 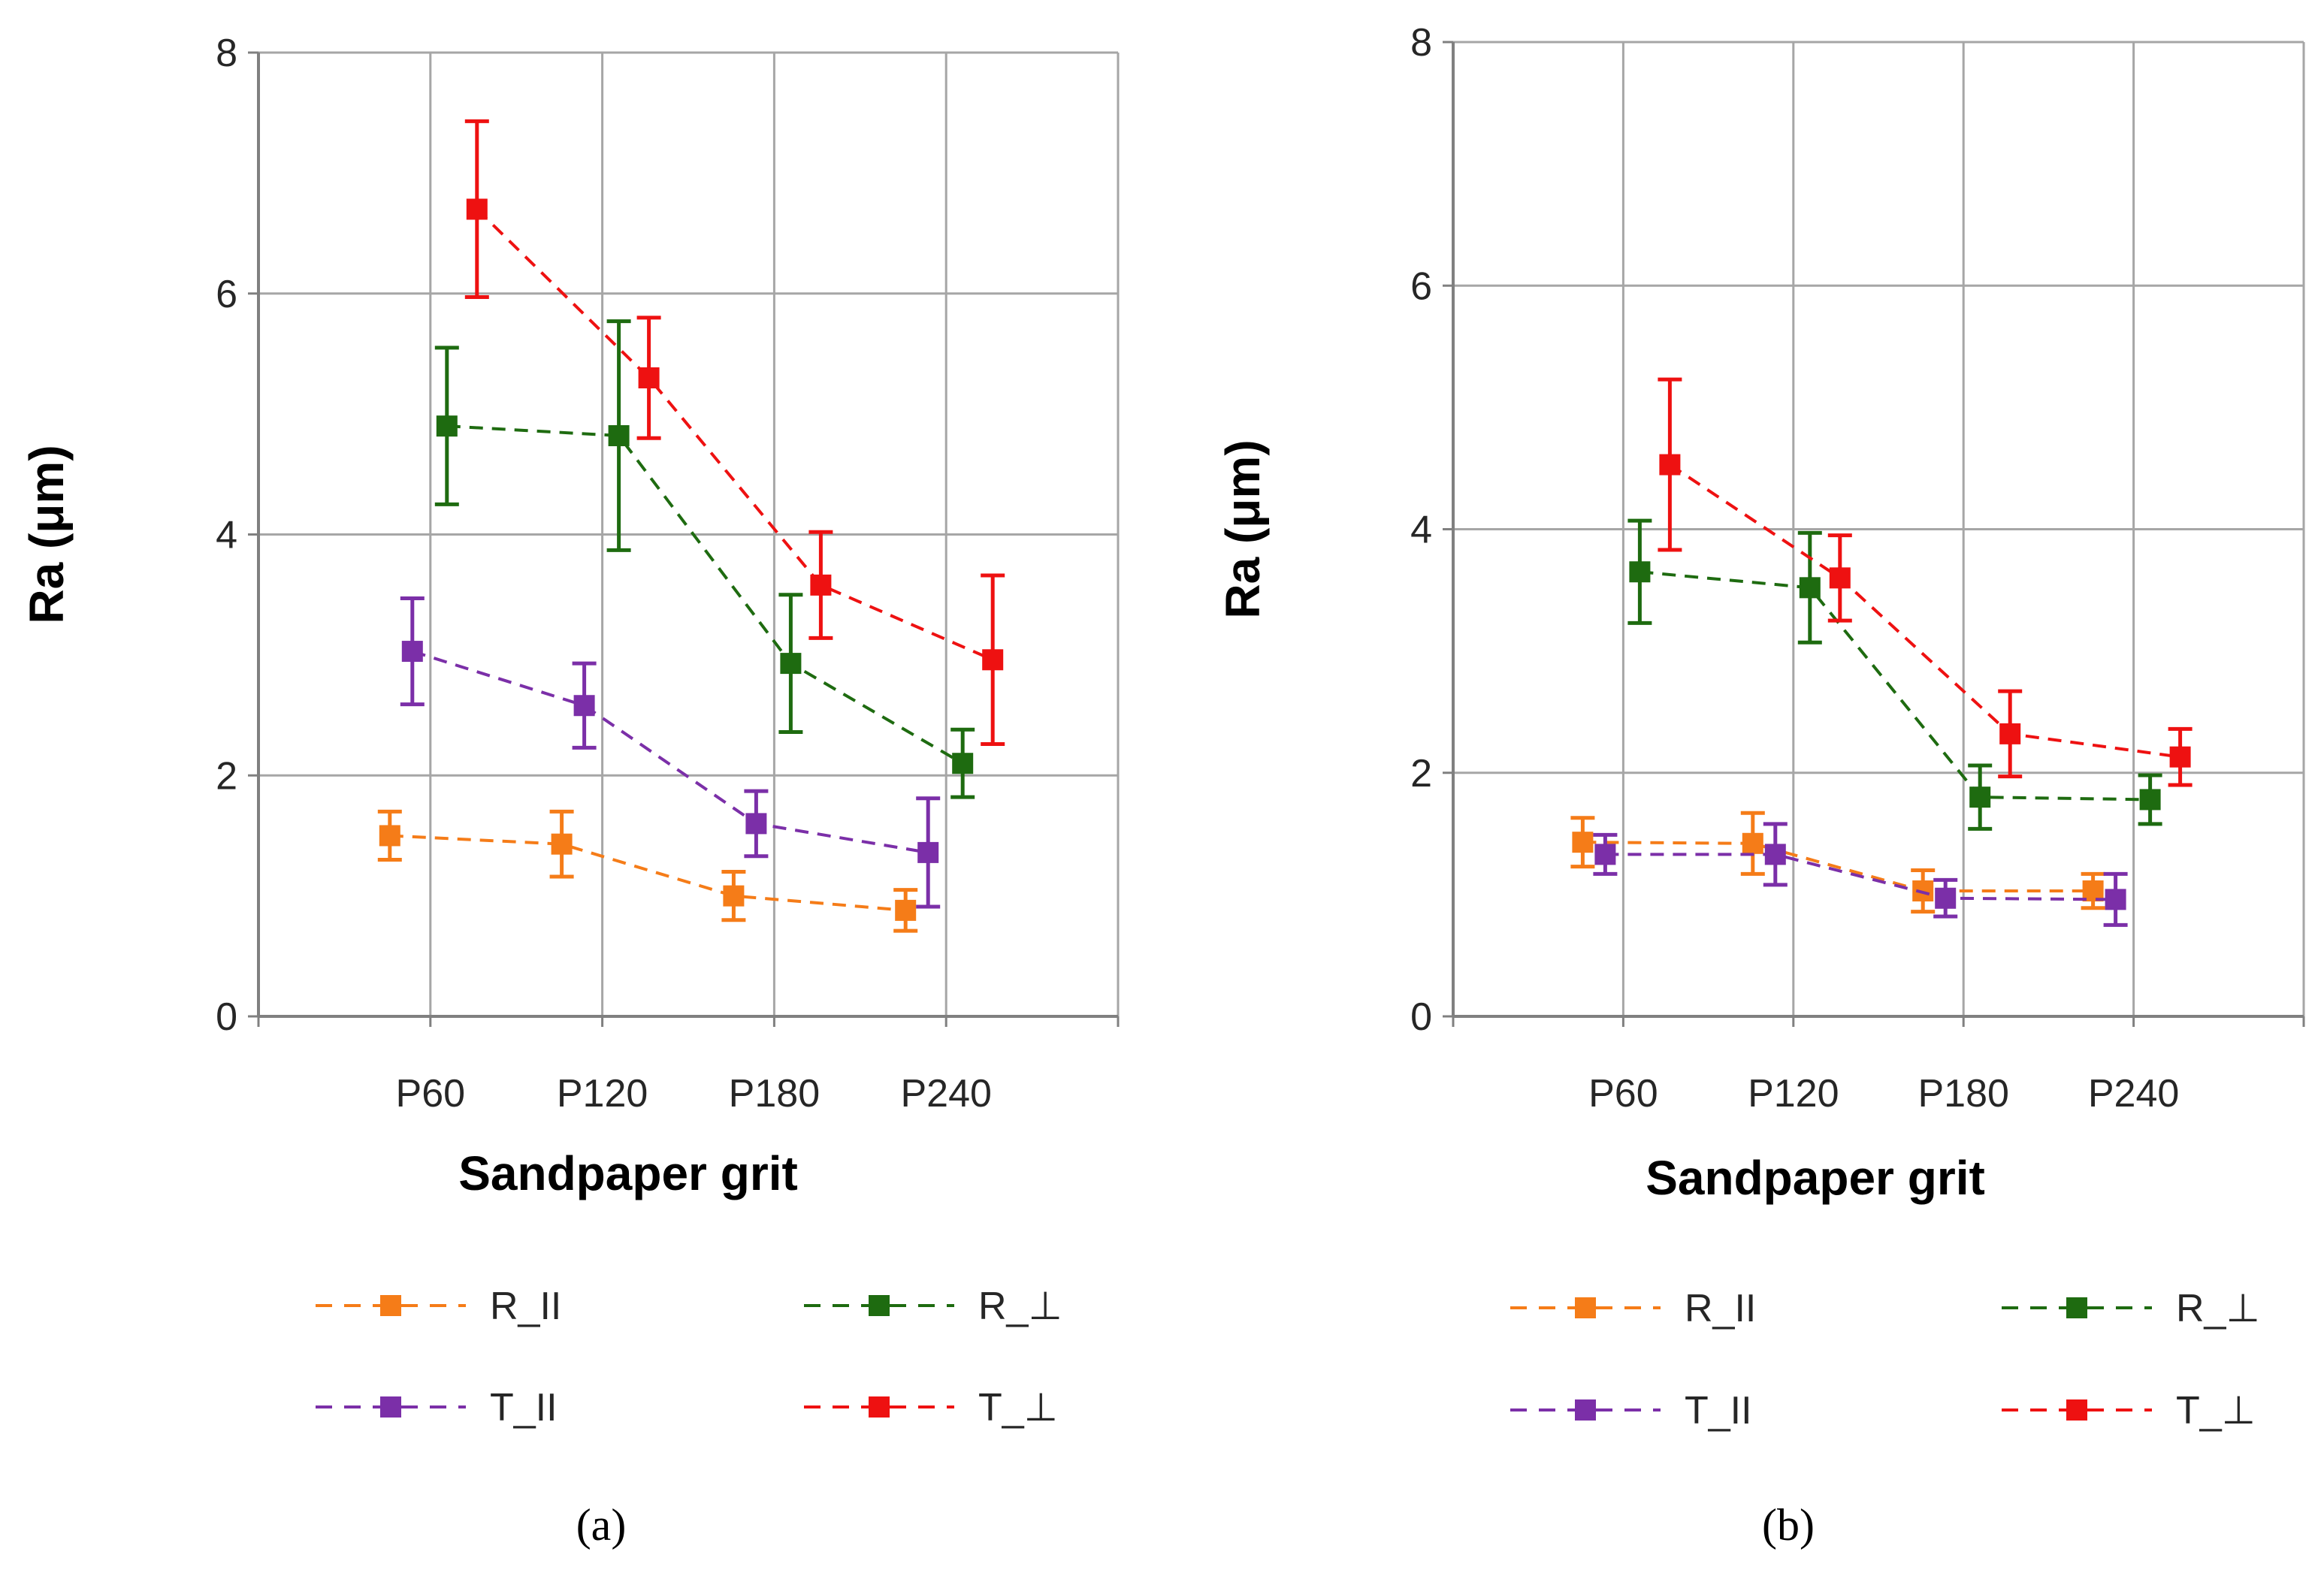 I want to click on panel-b-legend-label-T_perp: T_⊥, so click(x=2216, y=1411).